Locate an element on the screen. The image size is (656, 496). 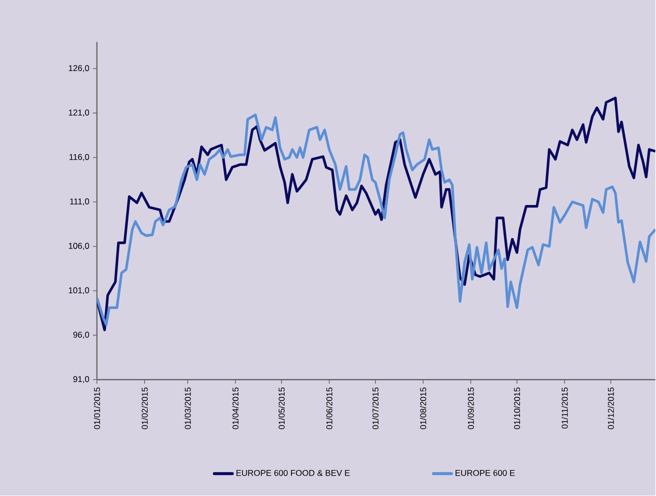
y-tick-label: 121,0 is located at coordinates (79, 113).